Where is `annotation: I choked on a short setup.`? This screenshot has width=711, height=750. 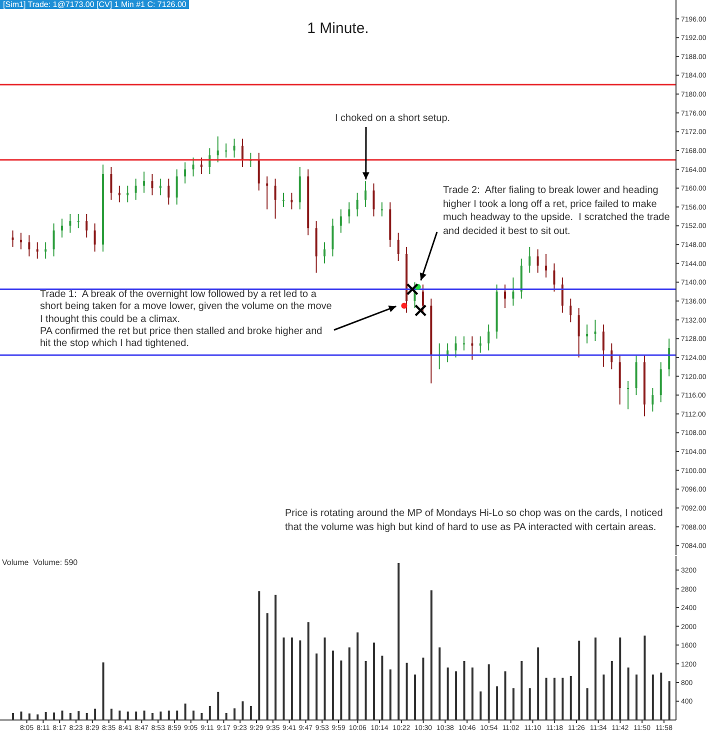 annotation: I choked on a short setup. is located at coordinates (393, 119).